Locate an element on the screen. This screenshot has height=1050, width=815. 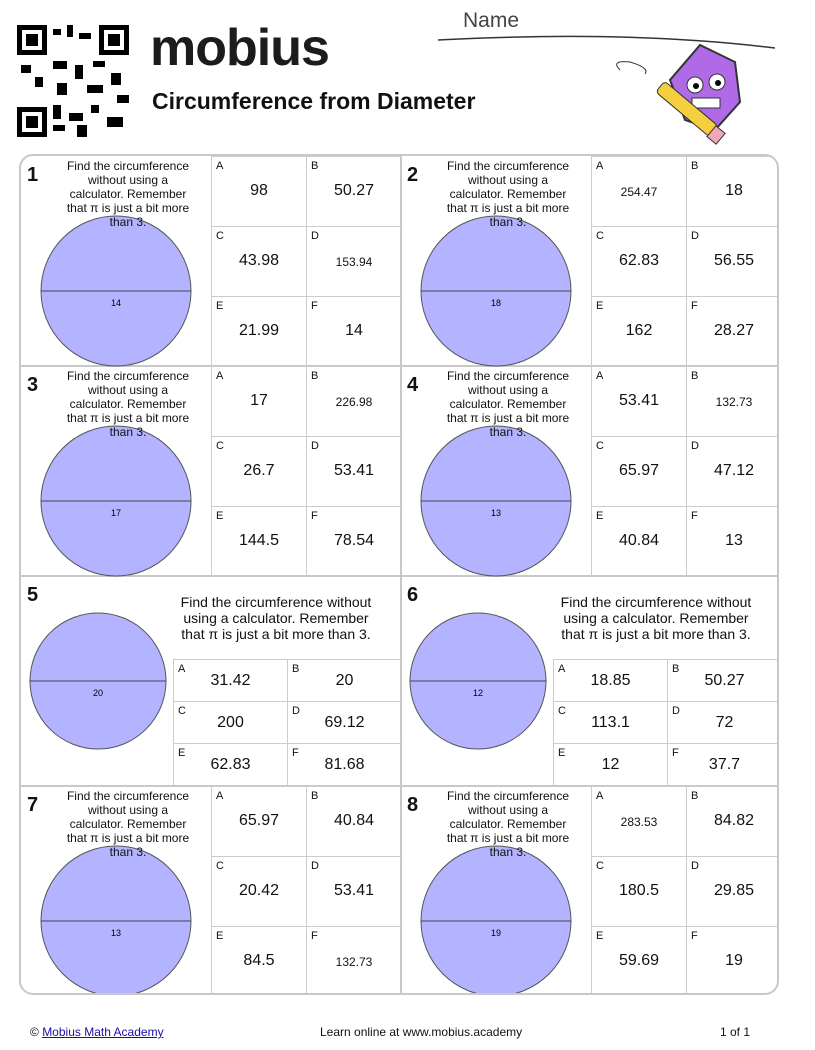
option-value: 81.68 is located at coordinates (344, 764).